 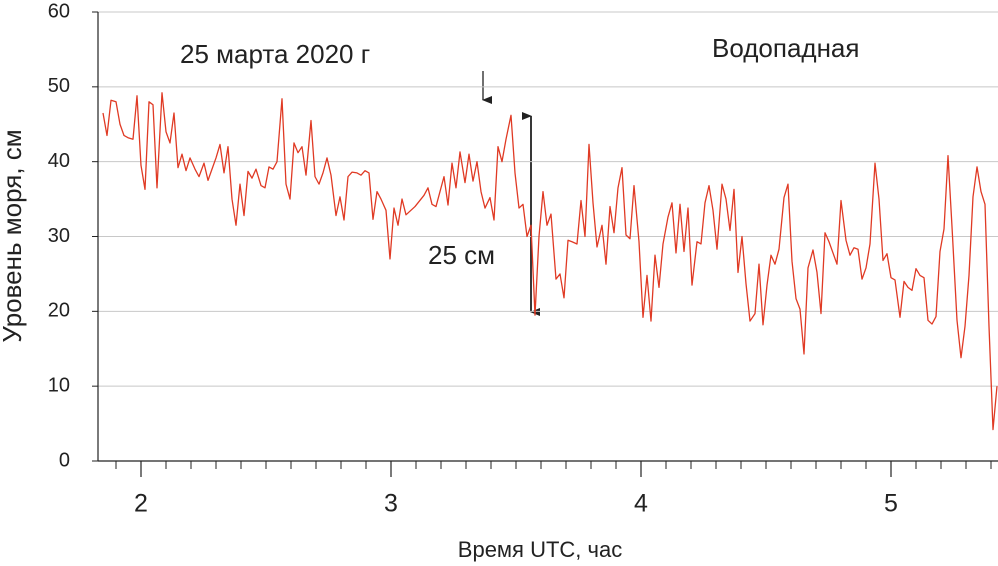 I want to click on y-tick-label: 30, so click(x=59, y=236).